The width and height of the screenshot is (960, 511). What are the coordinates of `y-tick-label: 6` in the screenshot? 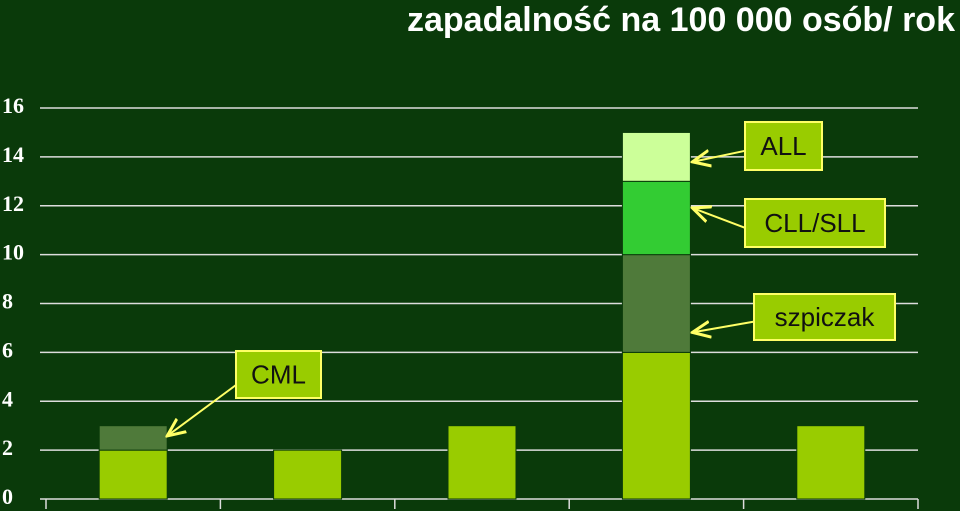 It's located at (7, 349).